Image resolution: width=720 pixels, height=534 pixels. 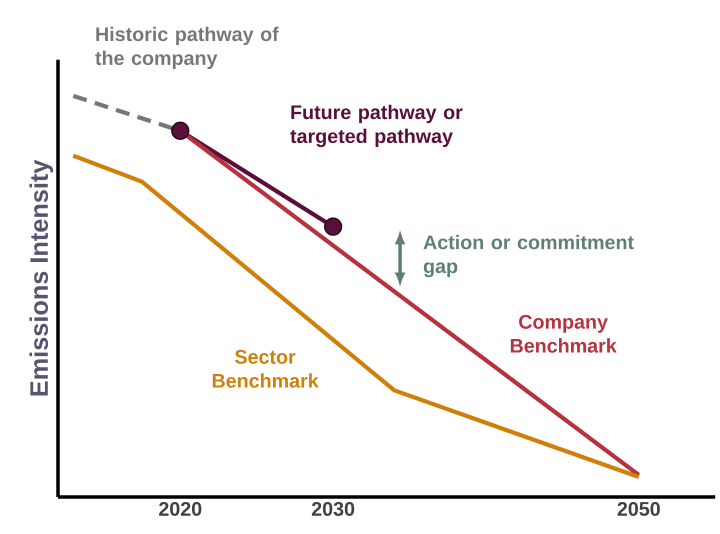 I want to click on x-tick-label: 2020, so click(x=180, y=509).